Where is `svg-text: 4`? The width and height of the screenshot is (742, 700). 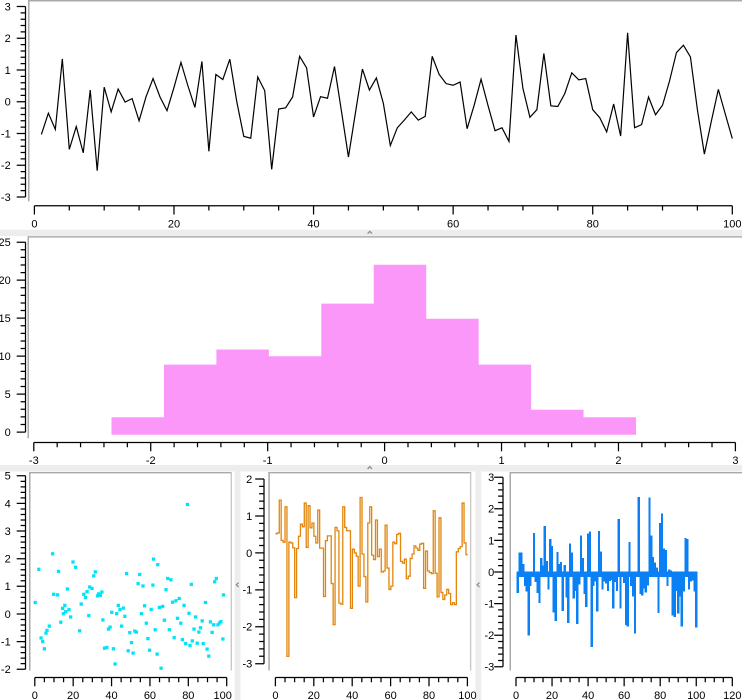
svg-text: 4 is located at coordinates (8, 504).